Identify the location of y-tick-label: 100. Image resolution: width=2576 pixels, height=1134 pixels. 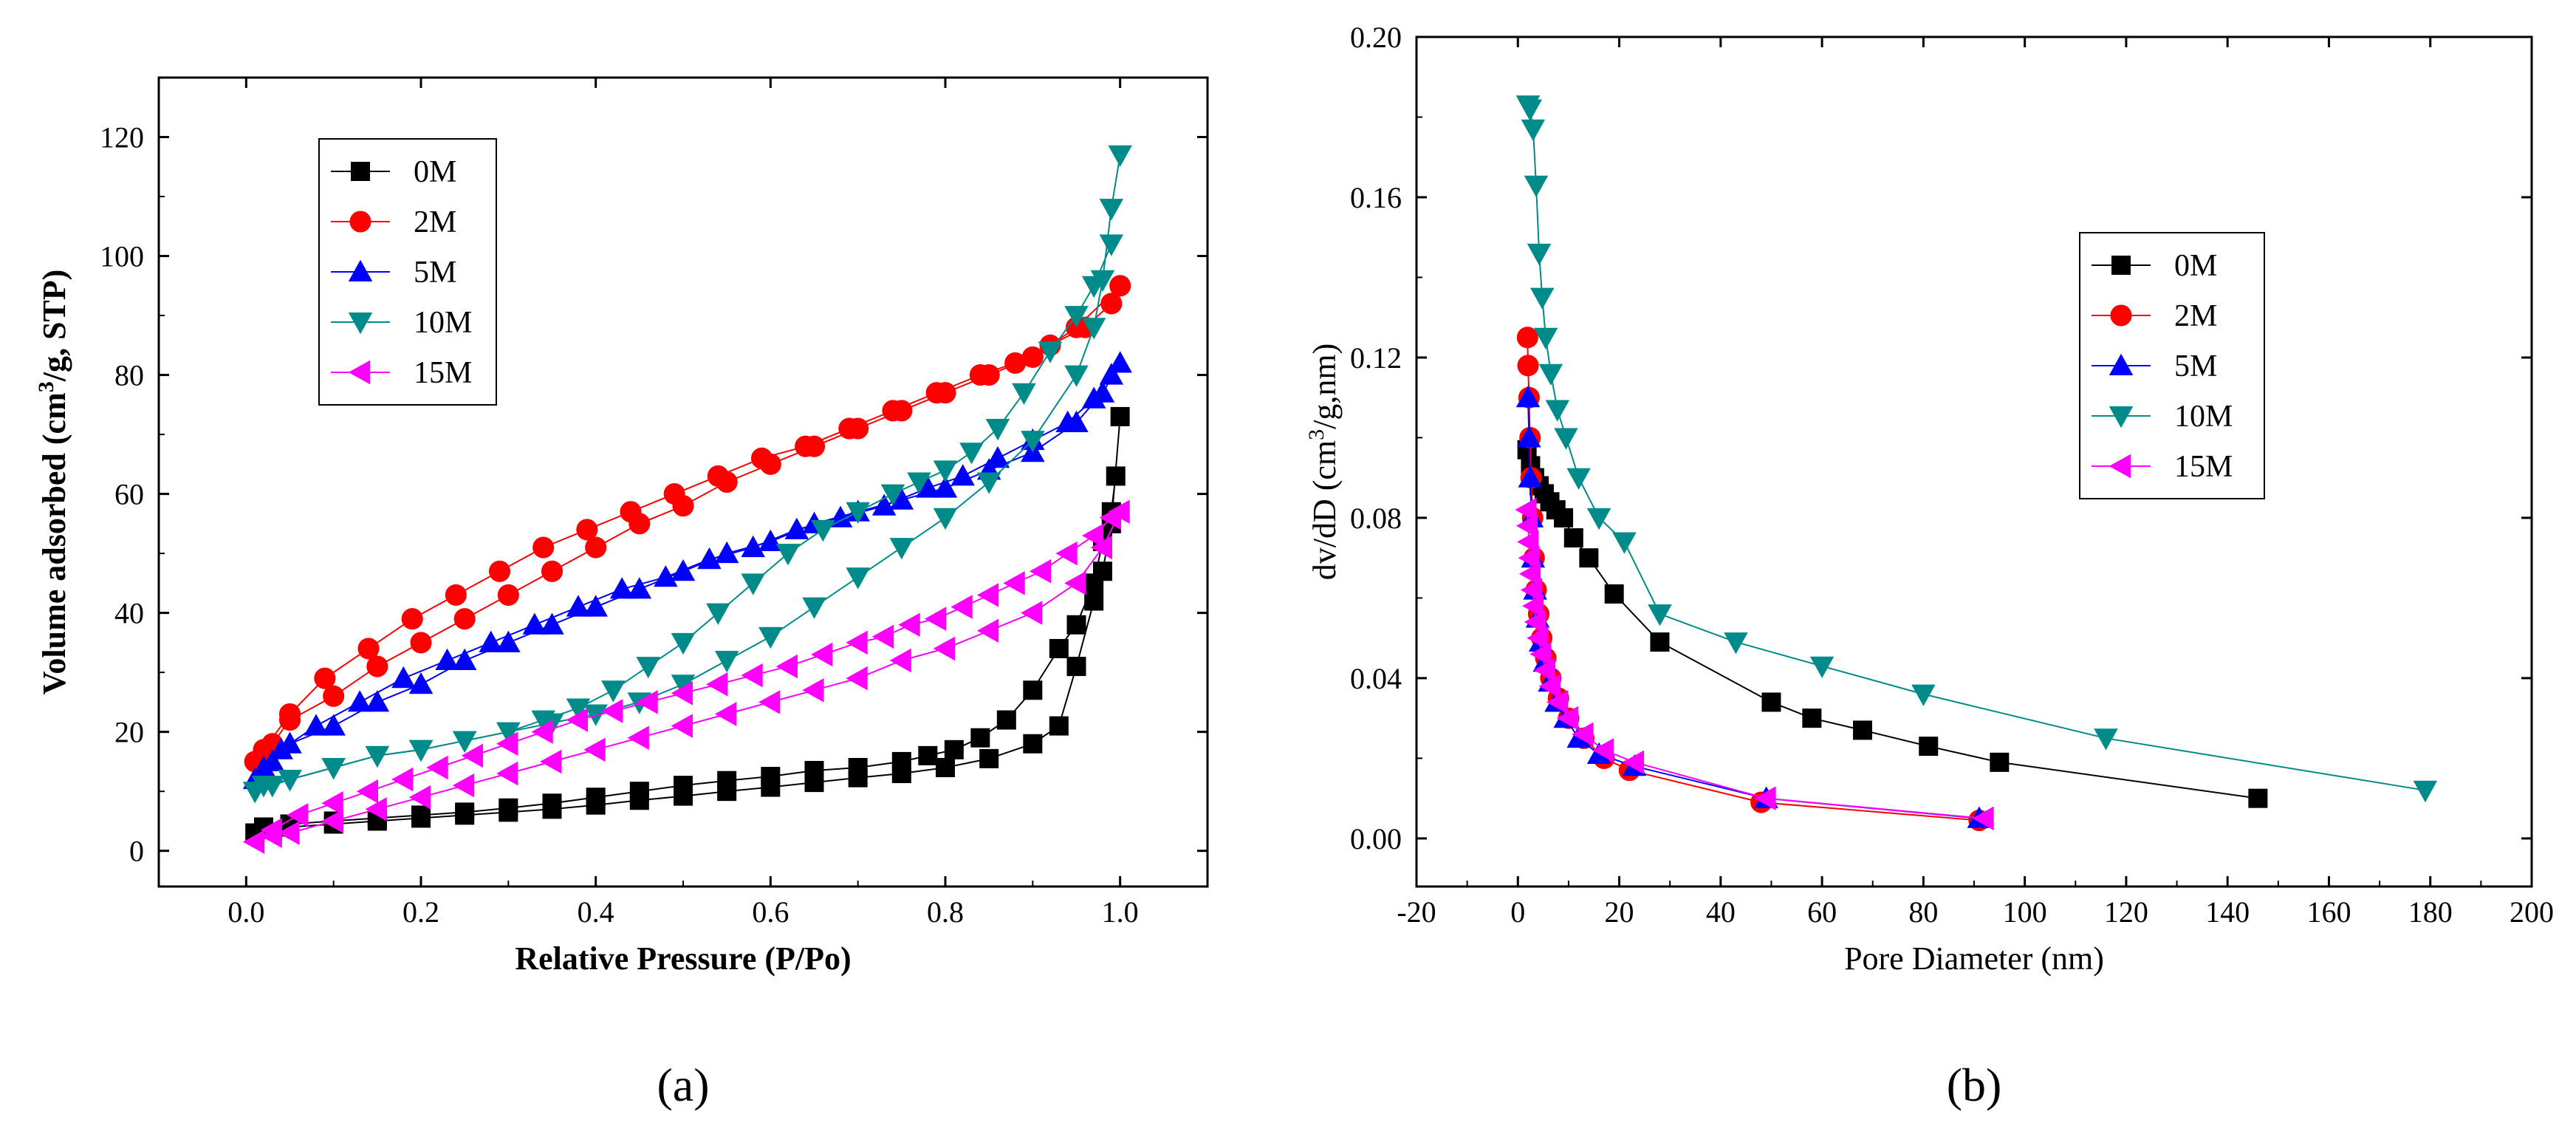
(122, 256).